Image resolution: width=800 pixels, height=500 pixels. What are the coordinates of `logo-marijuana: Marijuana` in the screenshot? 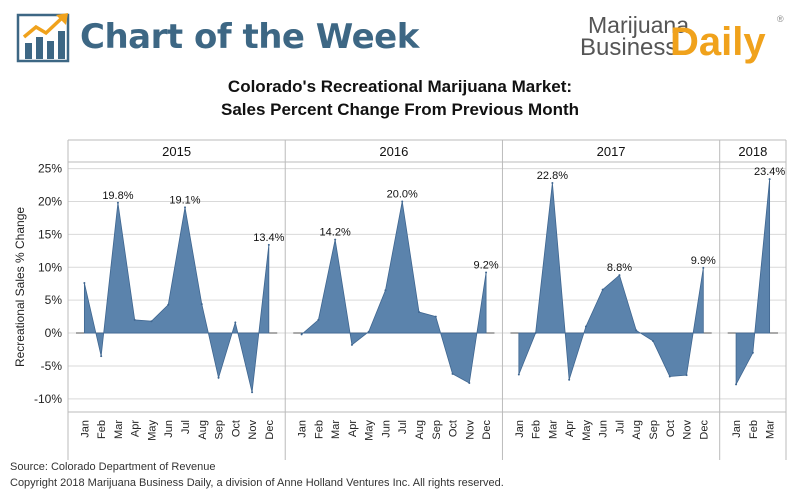 It's located at (638, 25).